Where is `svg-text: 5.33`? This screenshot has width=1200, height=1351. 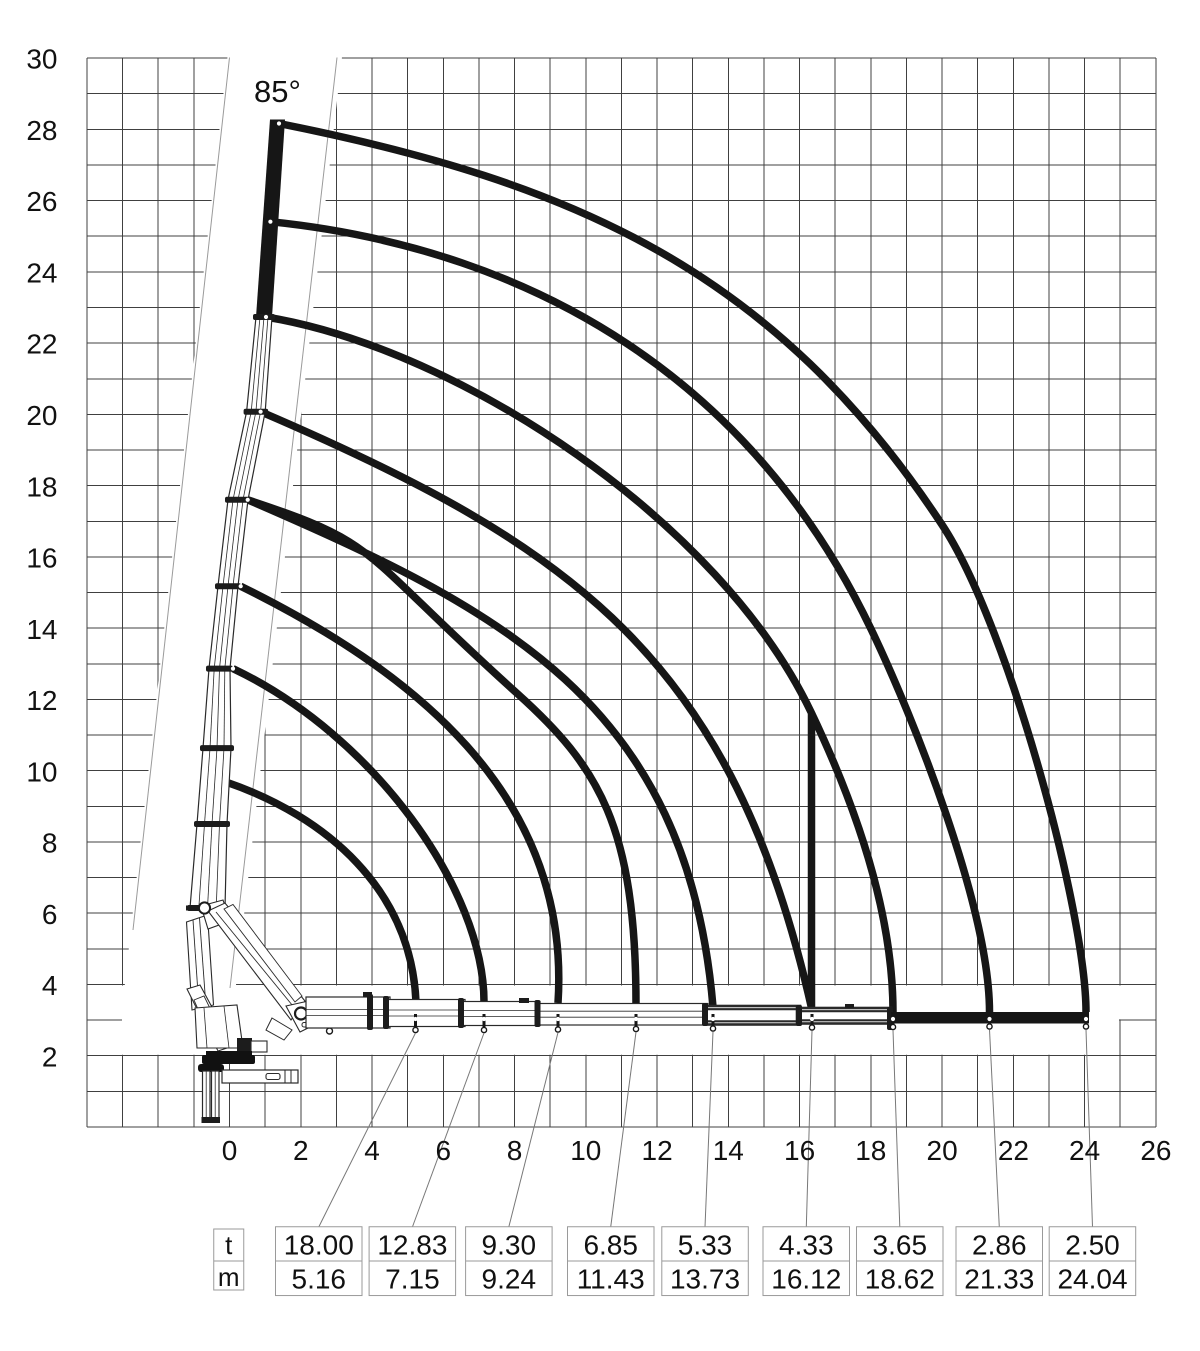 svg-text: 5.33 is located at coordinates (705, 1245).